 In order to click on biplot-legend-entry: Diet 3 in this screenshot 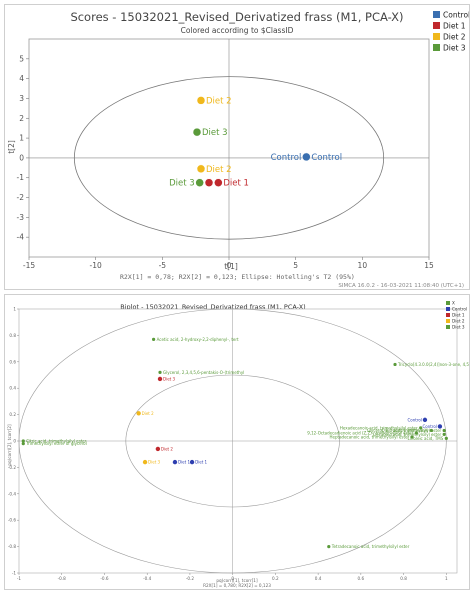, I will do `click(458, 327)`.